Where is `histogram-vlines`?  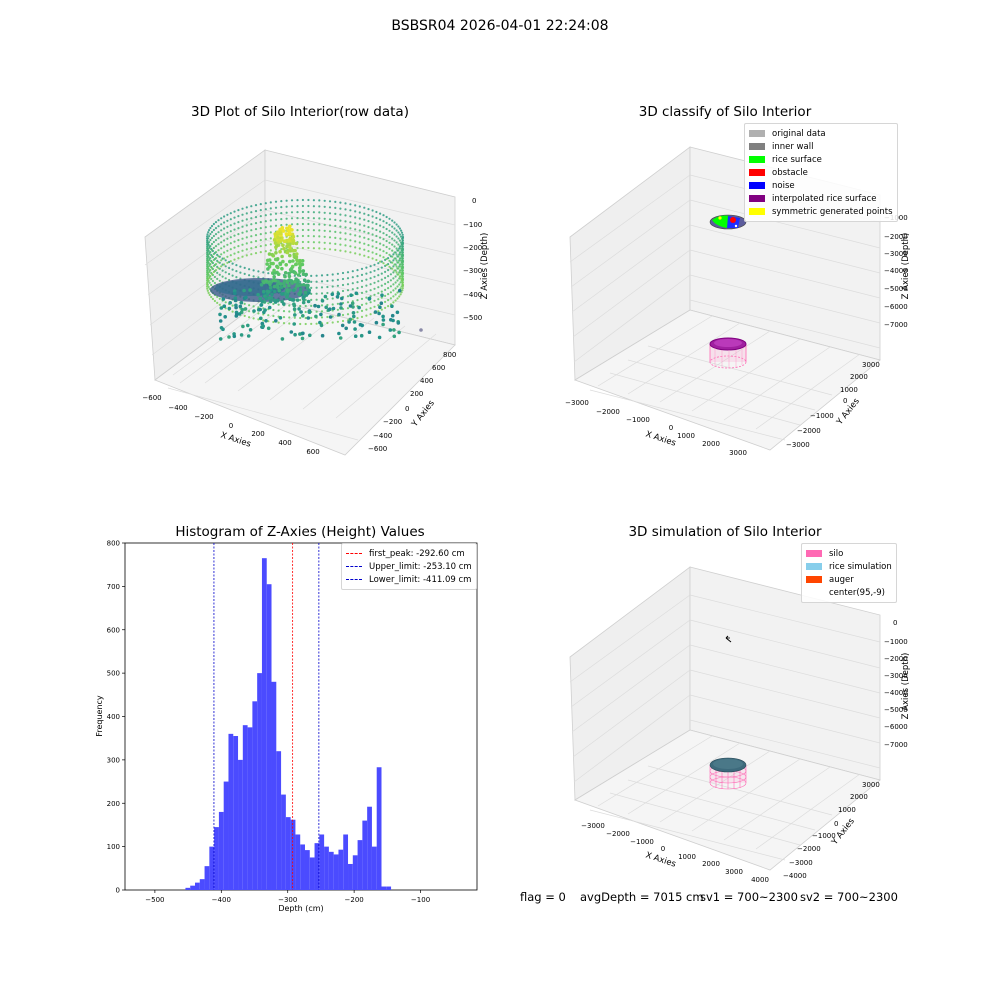
histogram-vlines is located at coordinates (266, 716).